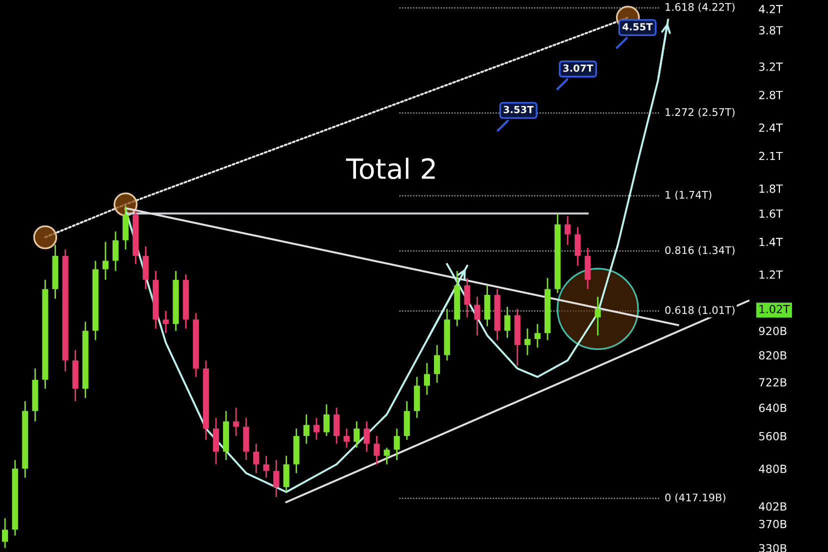  Describe the element at coordinates (771, 188) in the screenshot. I see `y-tick-label: 1.8T` at that location.